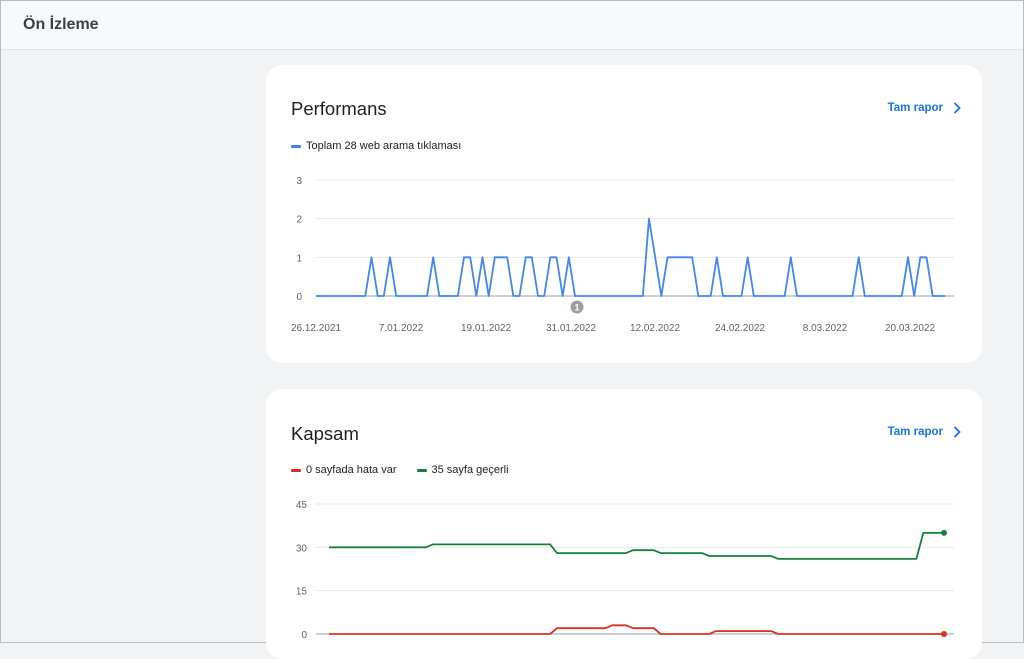 This screenshot has height=659, width=1024. I want to click on x-tick-label: 31.01.2022, so click(571, 328).